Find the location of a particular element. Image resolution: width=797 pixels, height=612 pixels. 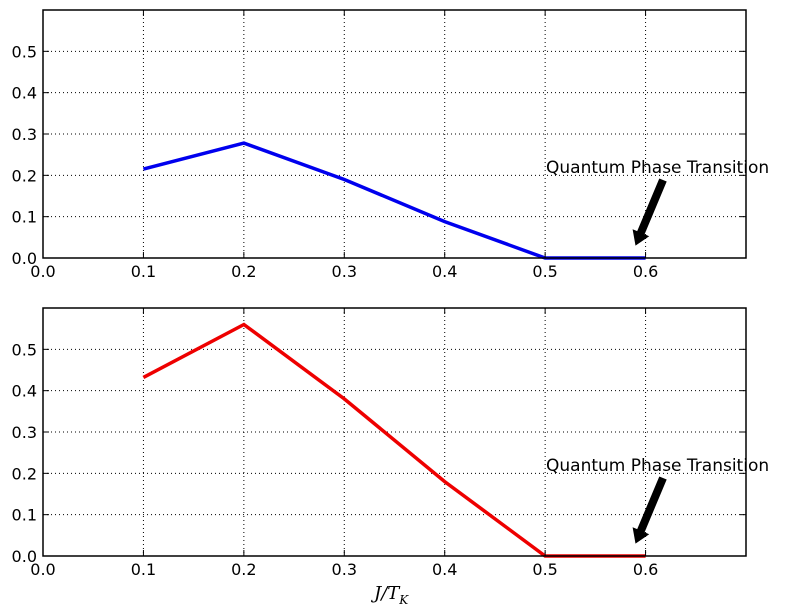

x-axis-label-main: J/T is located at coordinates (385, 593).